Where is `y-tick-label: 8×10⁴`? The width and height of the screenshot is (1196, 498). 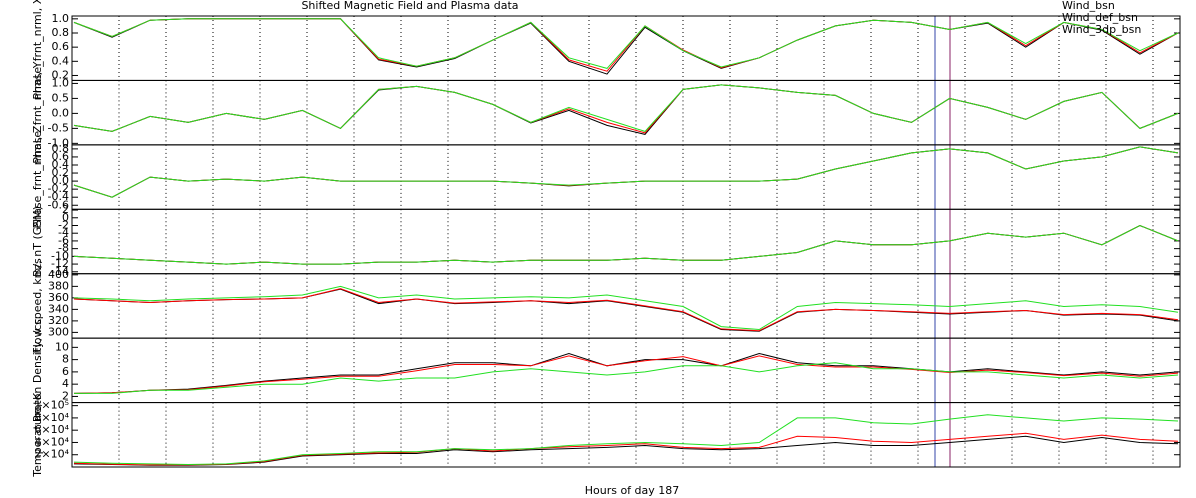
y-tick-label: 8×10⁴ is located at coordinates (51, 417).